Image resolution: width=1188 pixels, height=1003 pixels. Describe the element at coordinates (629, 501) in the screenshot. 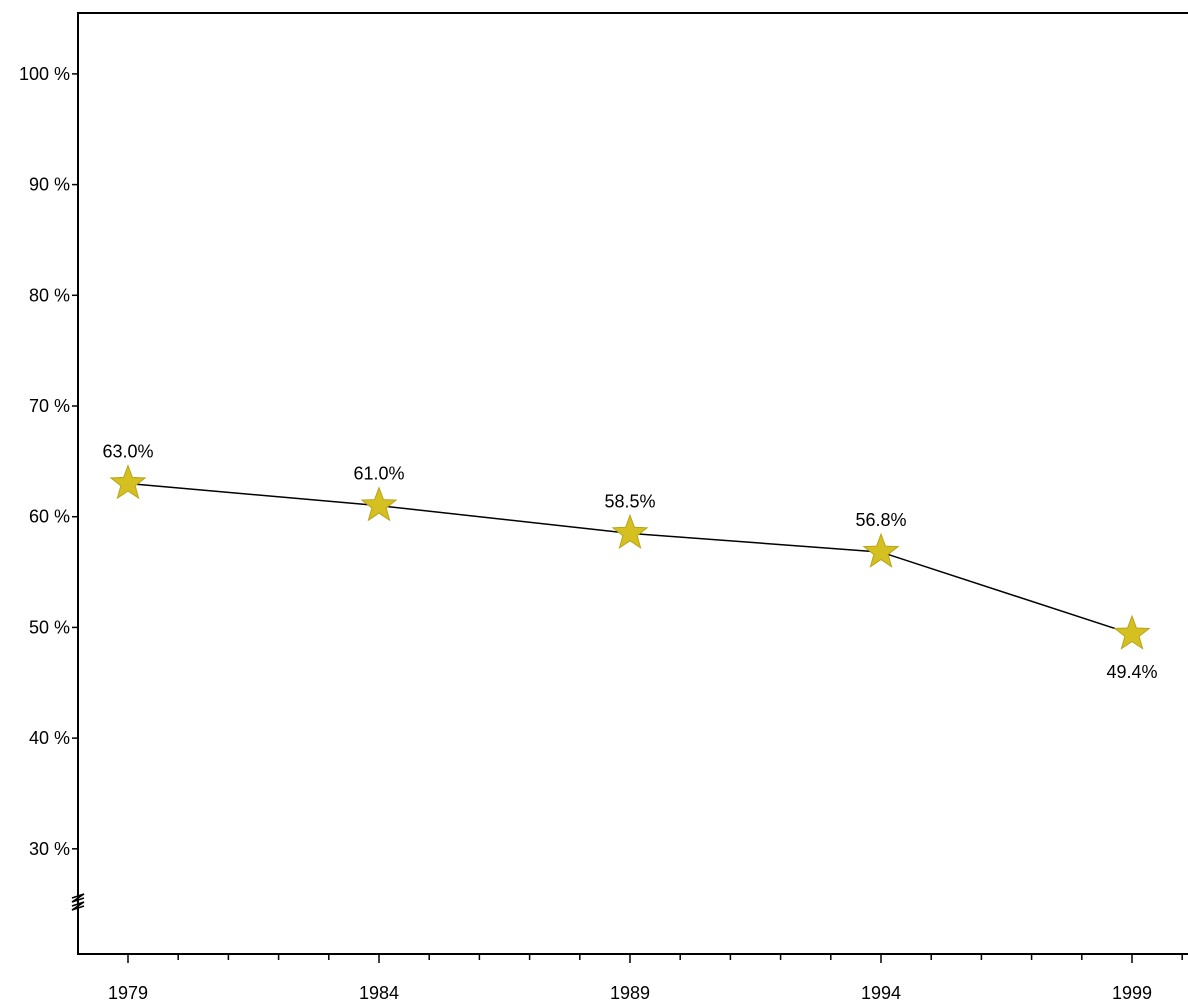

I see `data-label: 58.5%` at that location.